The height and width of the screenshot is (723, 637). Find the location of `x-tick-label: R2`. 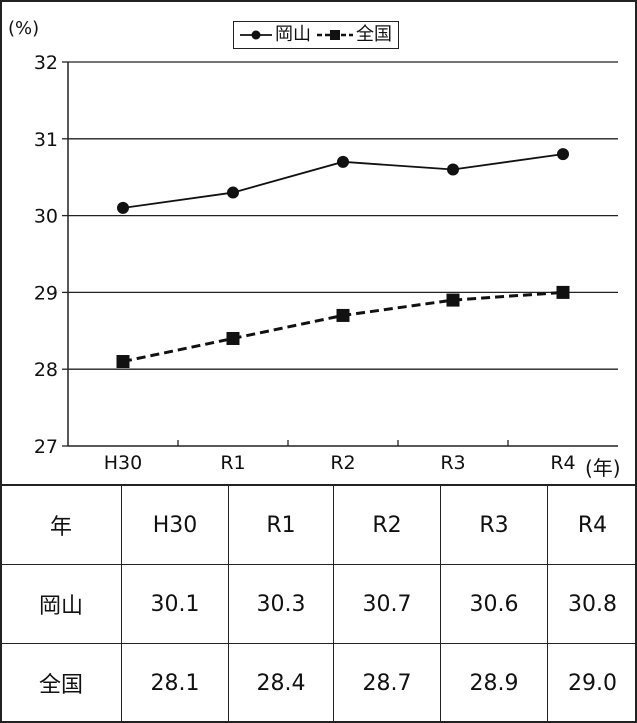

x-tick-label: R2 is located at coordinates (342, 463).